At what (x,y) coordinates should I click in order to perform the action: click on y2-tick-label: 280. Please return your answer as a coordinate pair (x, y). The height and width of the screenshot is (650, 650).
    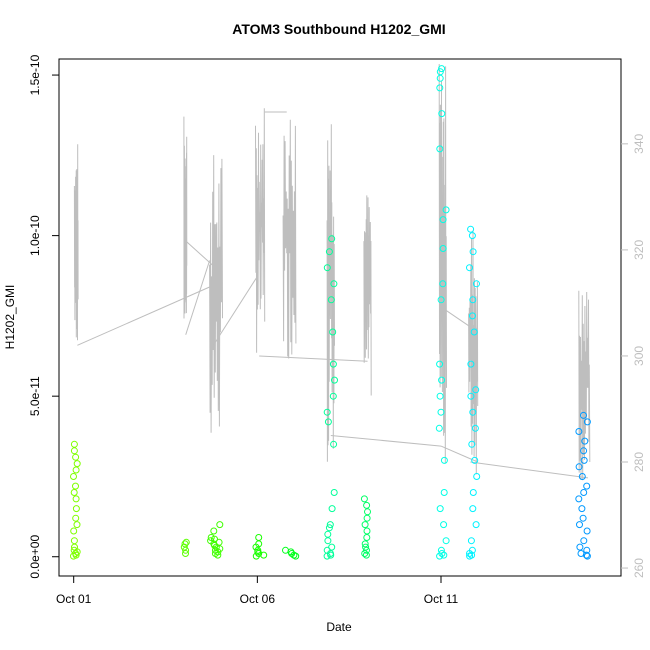
    Looking at the image, I should click on (639, 462).